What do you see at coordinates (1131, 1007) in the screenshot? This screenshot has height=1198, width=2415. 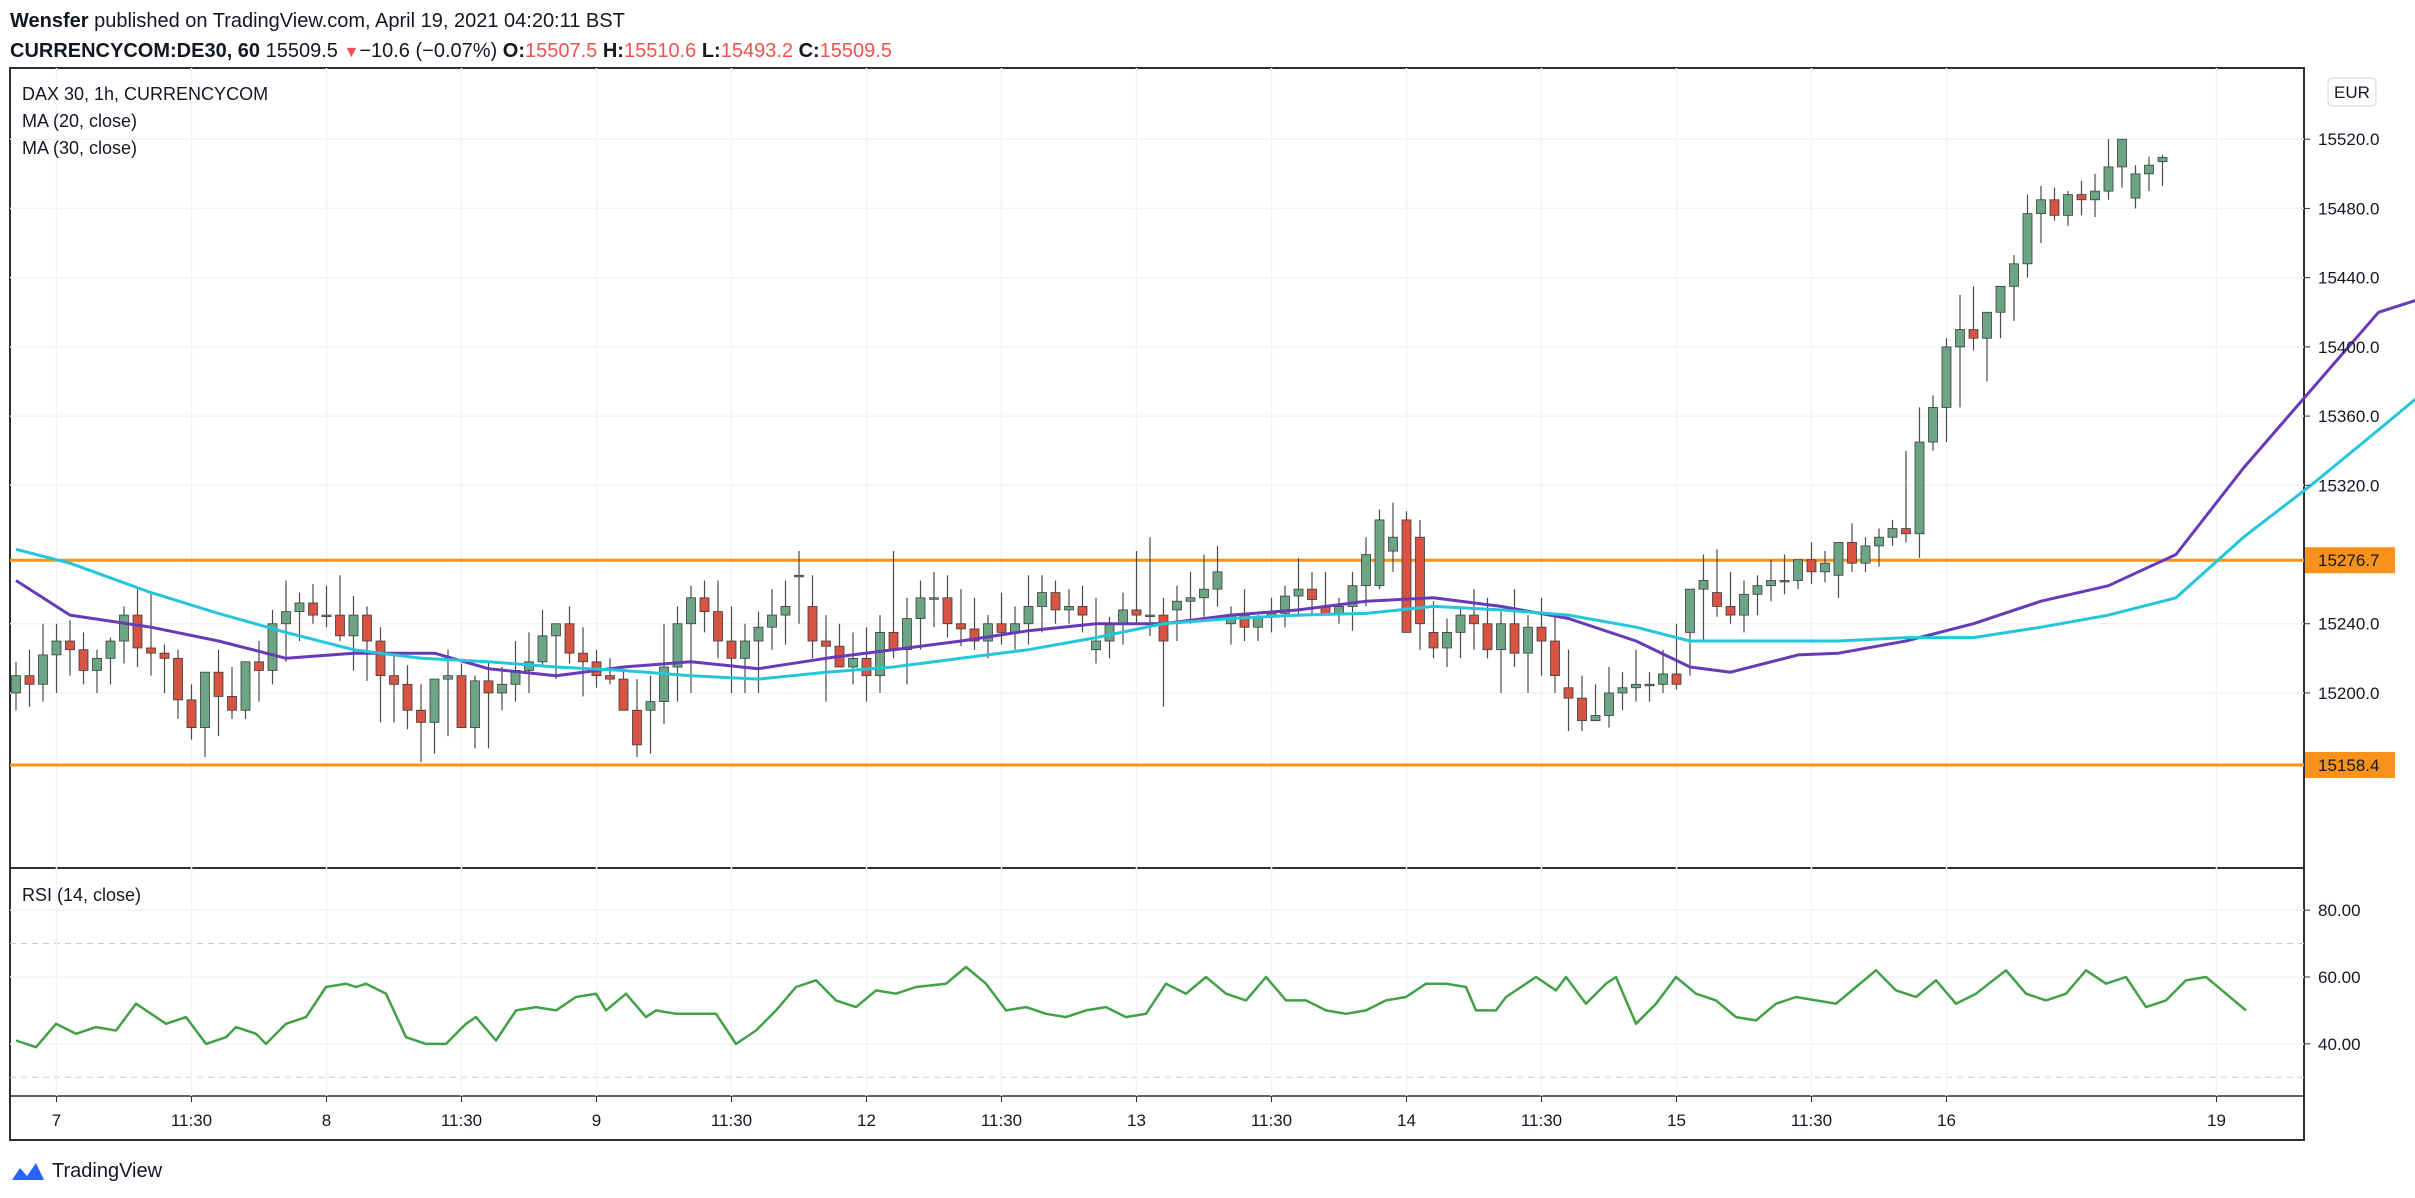 I see `rsi-line` at bounding box center [1131, 1007].